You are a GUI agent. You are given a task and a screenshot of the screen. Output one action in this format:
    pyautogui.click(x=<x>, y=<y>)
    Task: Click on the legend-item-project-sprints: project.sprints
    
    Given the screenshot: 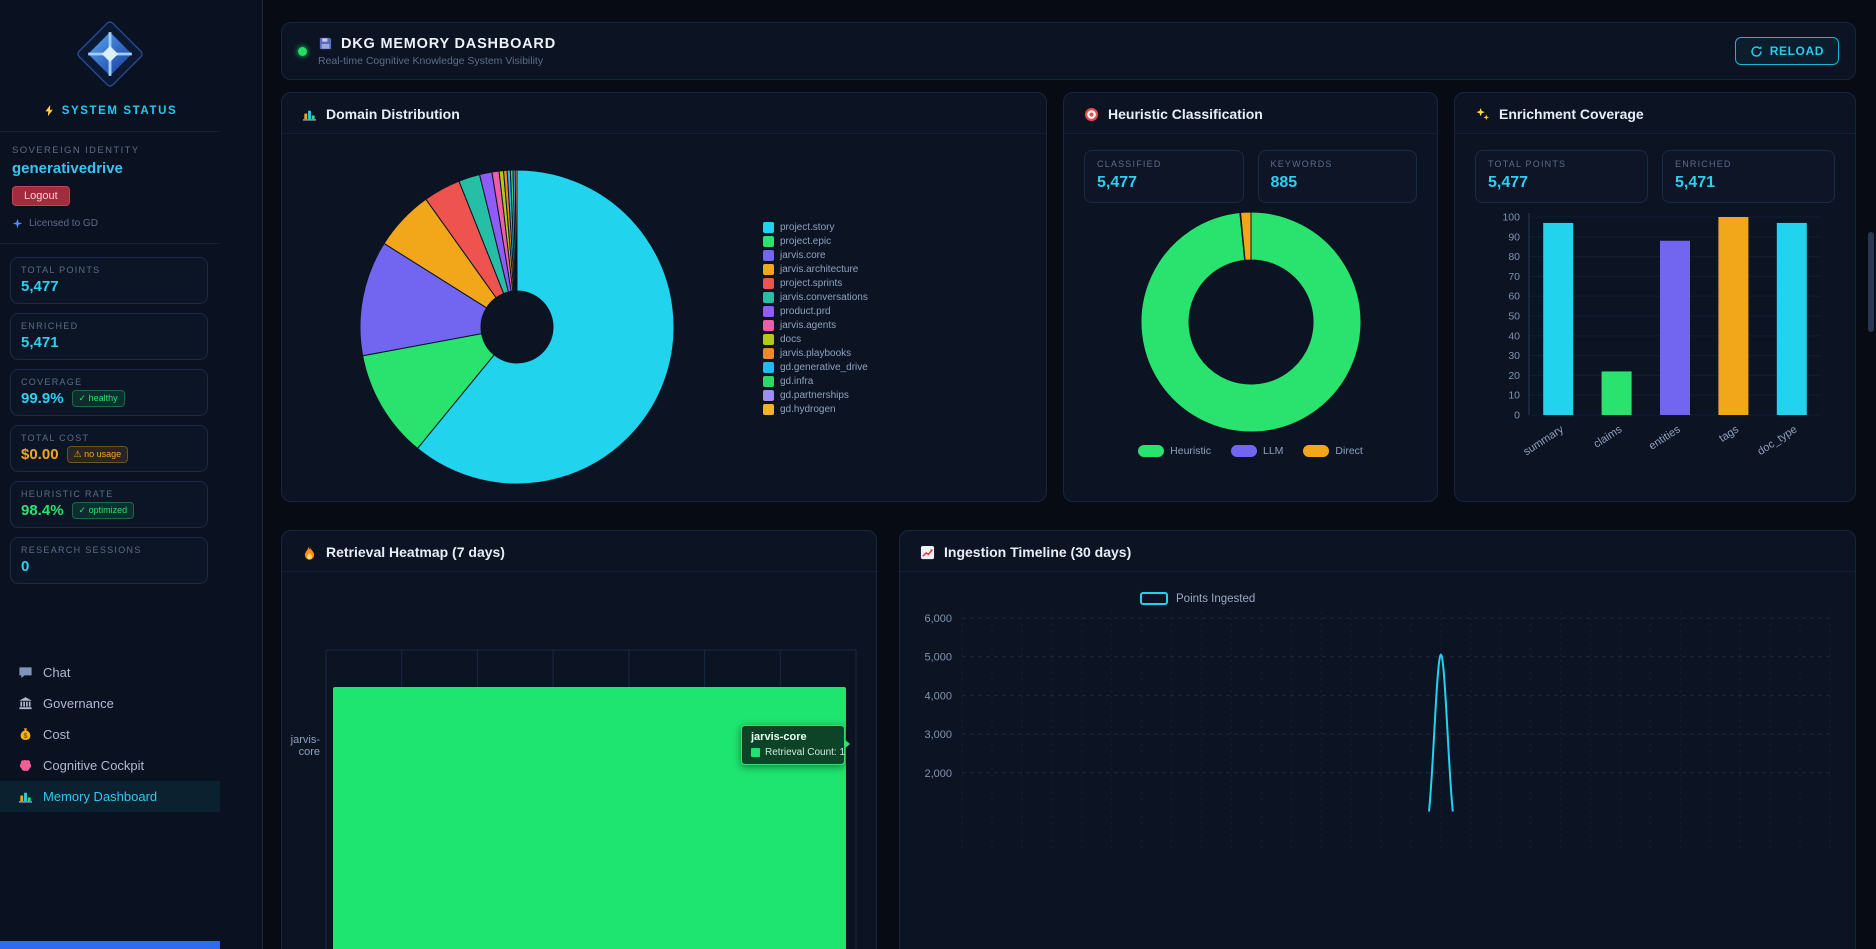 What is the action you would take?
    pyautogui.click(x=815, y=283)
    